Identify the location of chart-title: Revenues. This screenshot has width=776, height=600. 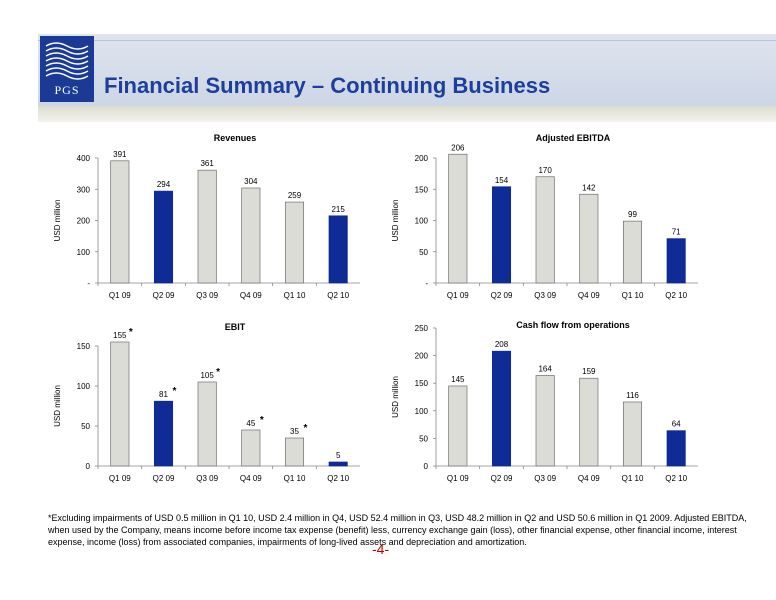
(235, 138).